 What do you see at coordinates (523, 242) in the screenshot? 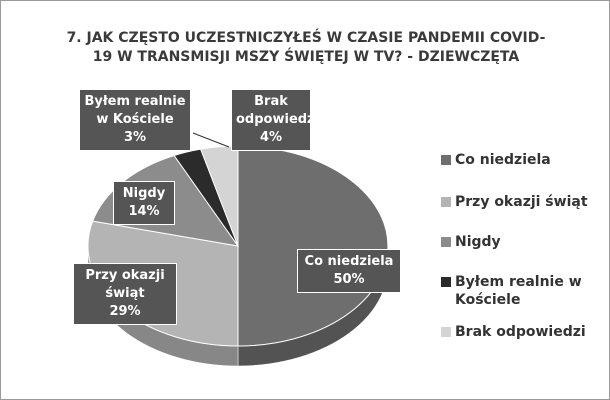
I see `legend-entry: Nigdy` at bounding box center [523, 242].